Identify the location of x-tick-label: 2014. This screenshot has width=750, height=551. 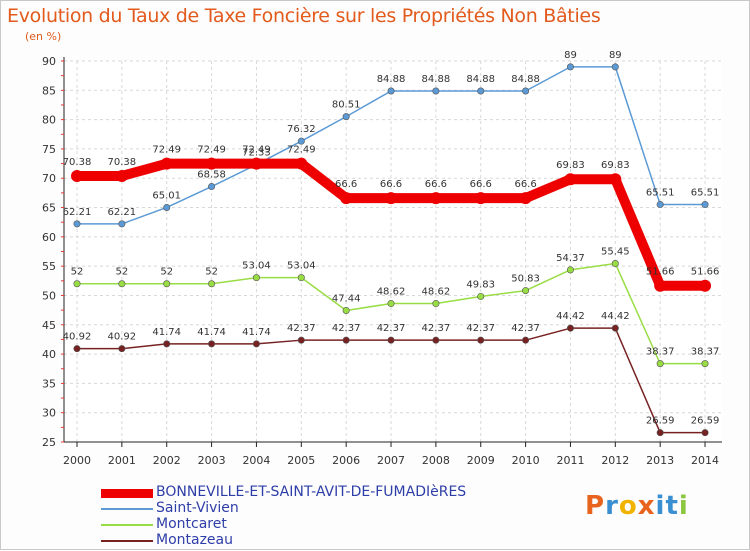
(705, 460).